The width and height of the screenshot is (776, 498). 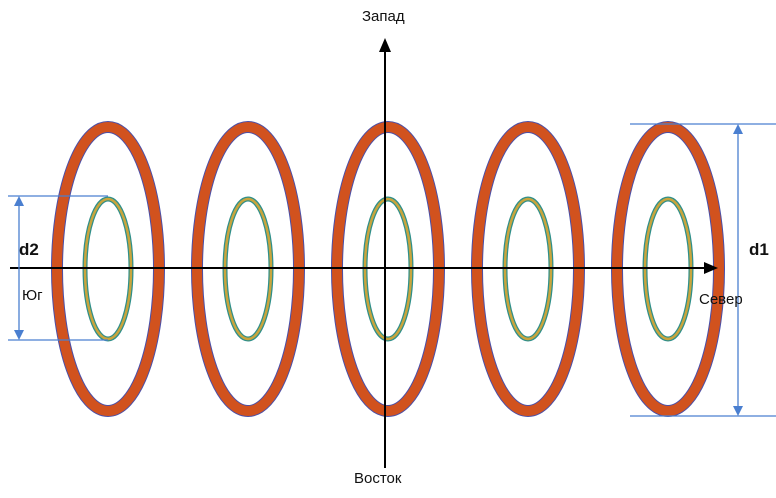 I want to click on d1-arrow-up, so click(x=738, y=129).